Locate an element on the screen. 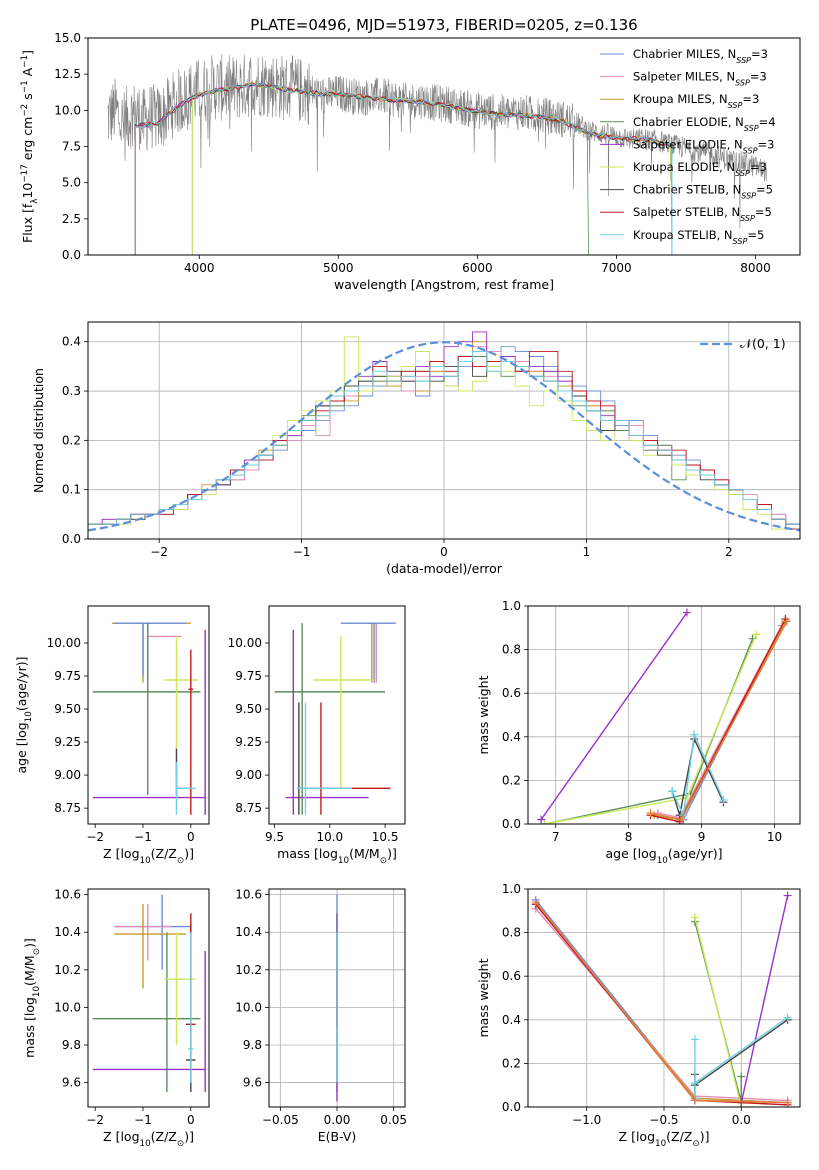  y-tick-label: 9.8 is located at coordinates (71, 1045).